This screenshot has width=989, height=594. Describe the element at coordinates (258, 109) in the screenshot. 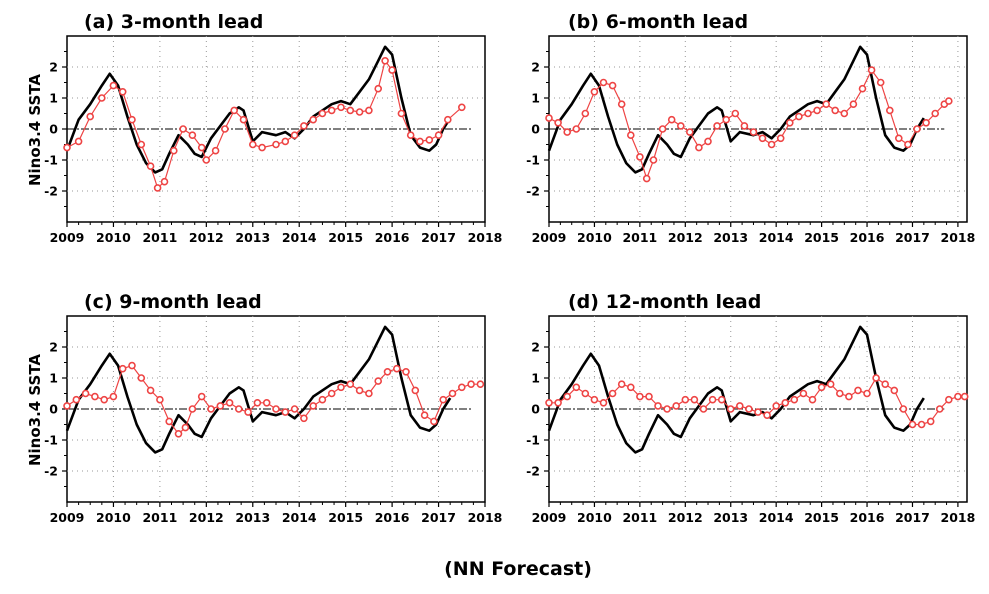

I see `observed-line` at that location.